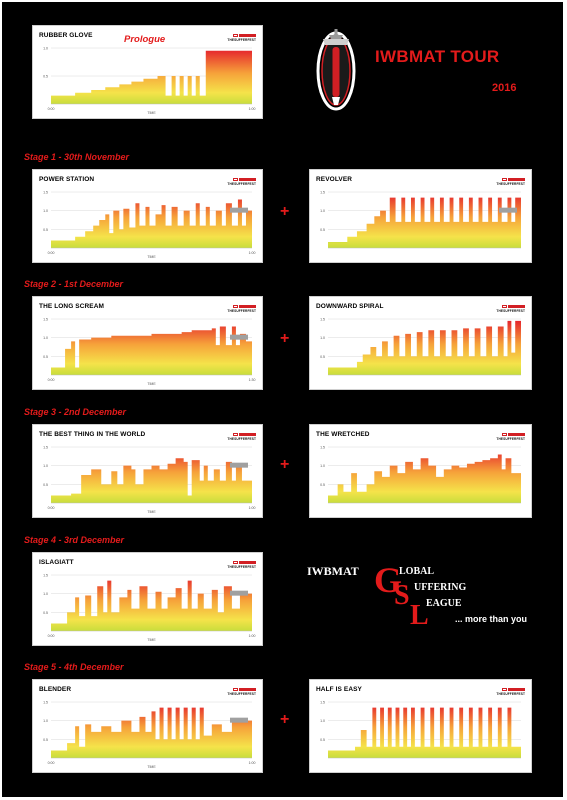  Describe the element at coordinates (417, 571) in the screenshot. I see `gsl-word-global: LOBAL` at that location.